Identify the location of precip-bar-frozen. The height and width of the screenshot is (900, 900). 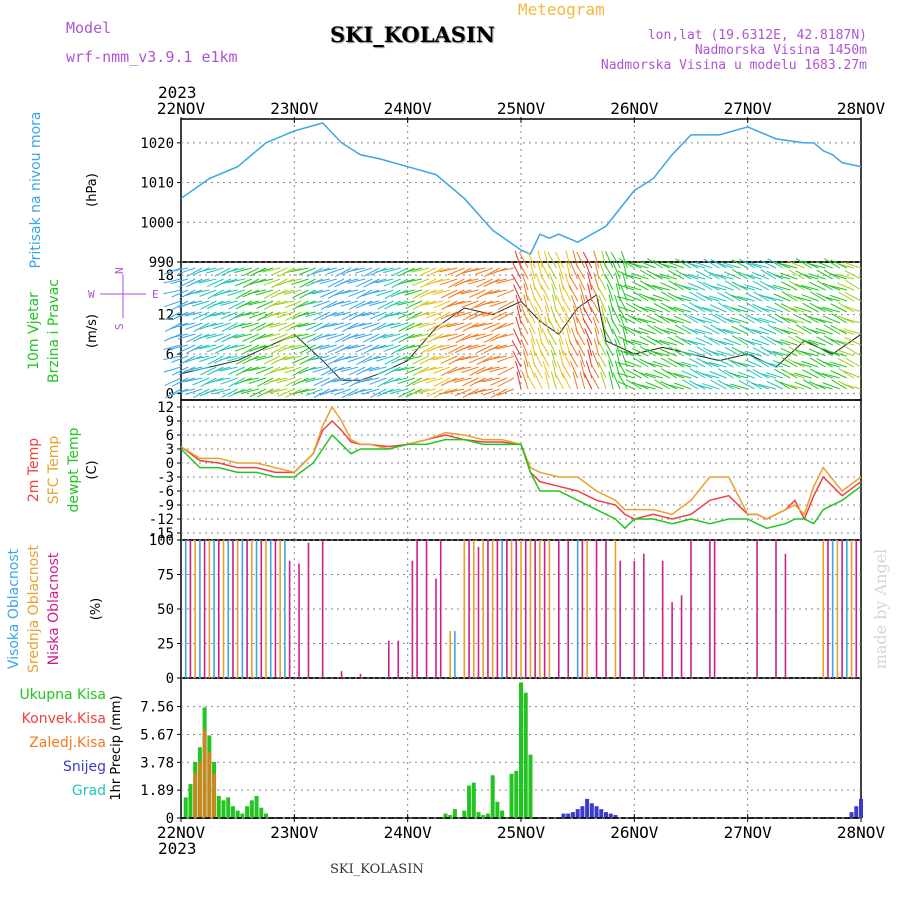
(199, 789).